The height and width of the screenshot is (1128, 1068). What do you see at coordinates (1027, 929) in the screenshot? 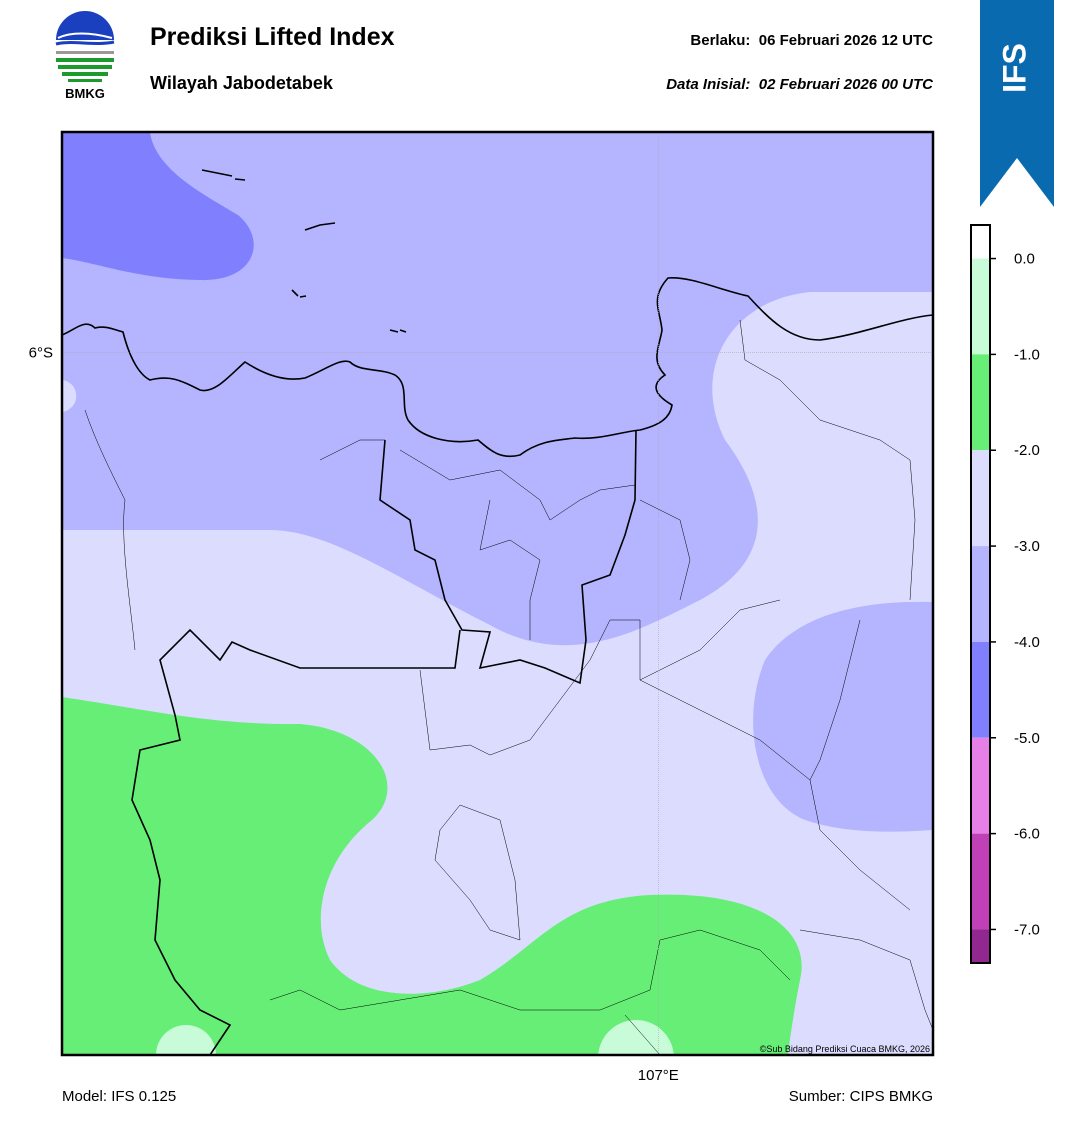
I see `colorbar-tick-label: -7.0` at bounding box center [1027, 929].